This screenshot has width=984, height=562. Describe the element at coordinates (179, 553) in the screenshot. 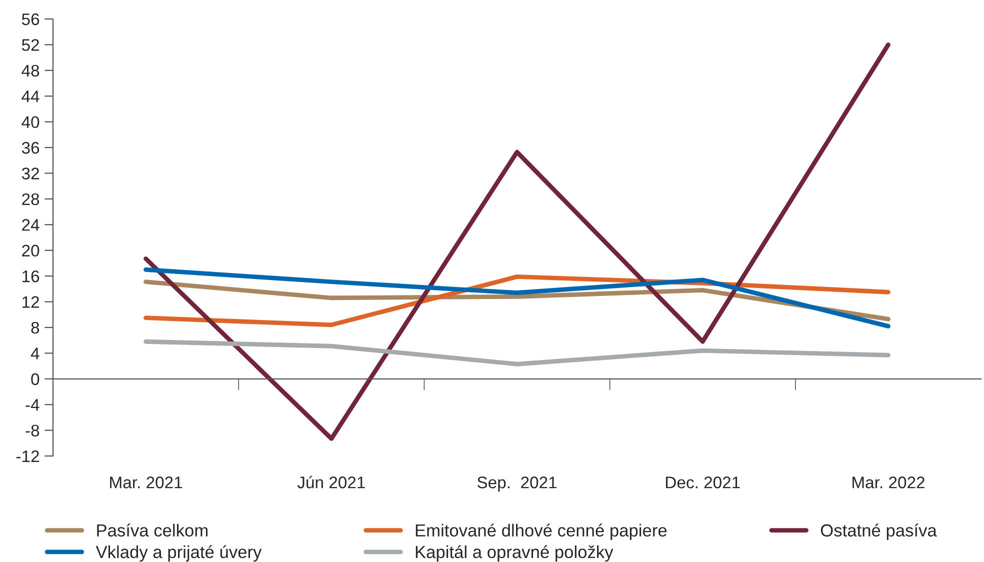

I see `legend-label: Vklady a prijaté úvery` at that location.